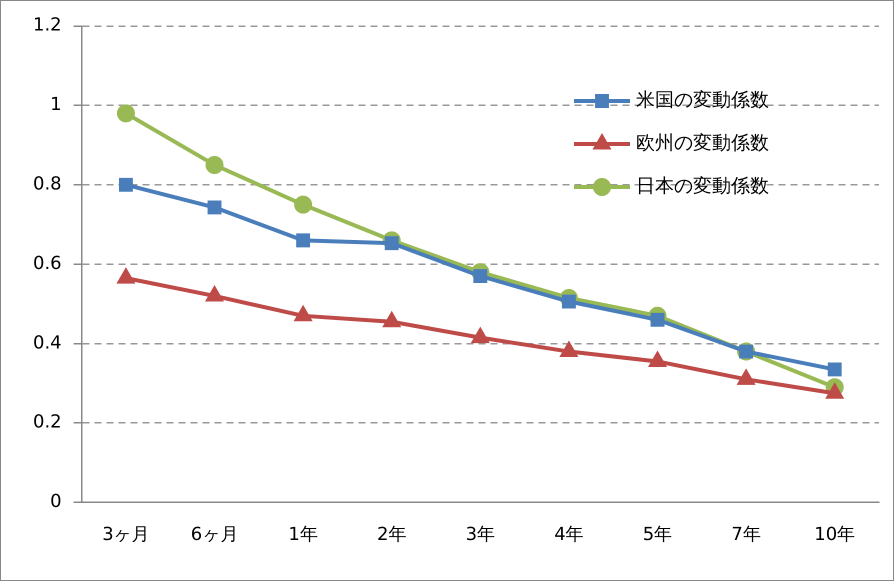 The width and height of the screenshot is (894, 581). Describe the element at coordinates (702, 185) in the screenshot. I see `legend-label: 日本の変動係数` at that location.